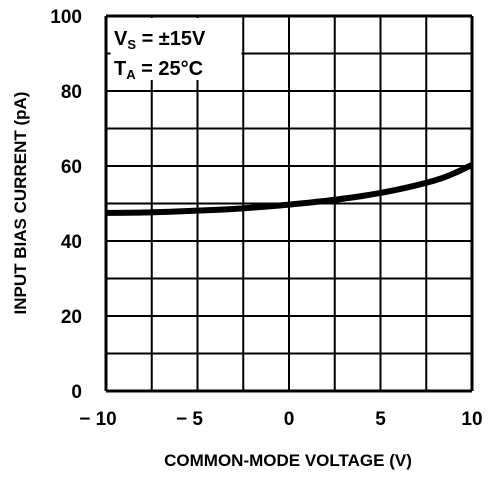  What do you see at coordinates (76, 392) in the screenshot?
I see `y-tick-label: 0` at bounding box center [76, 392].